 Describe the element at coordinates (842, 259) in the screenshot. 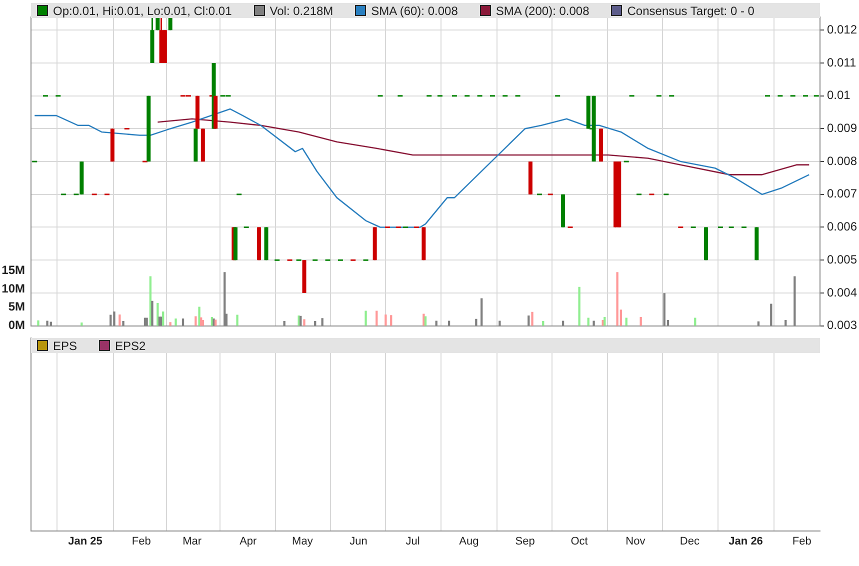

I see `y-tick-label: 0.005` at that location.